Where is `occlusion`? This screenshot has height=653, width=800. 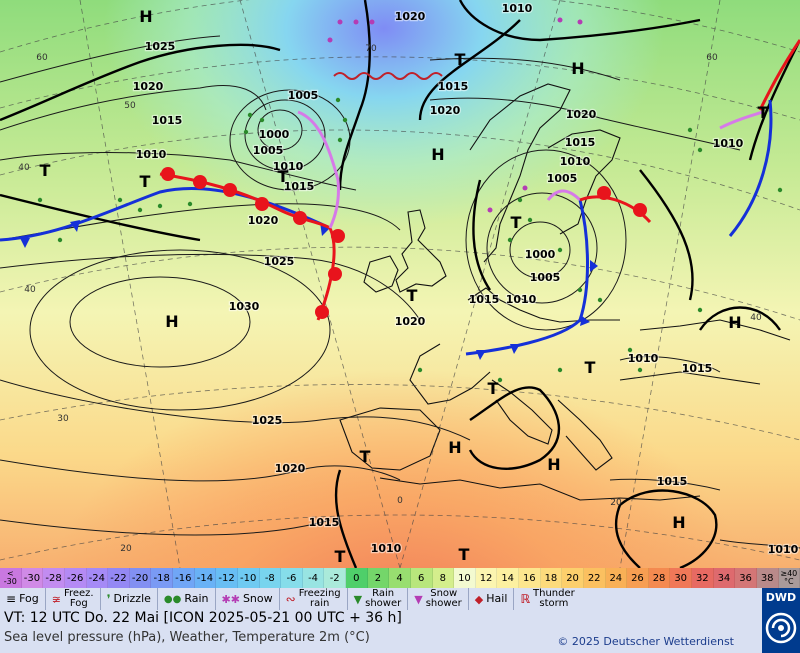 occlusion is located at coordinates (318, 169).